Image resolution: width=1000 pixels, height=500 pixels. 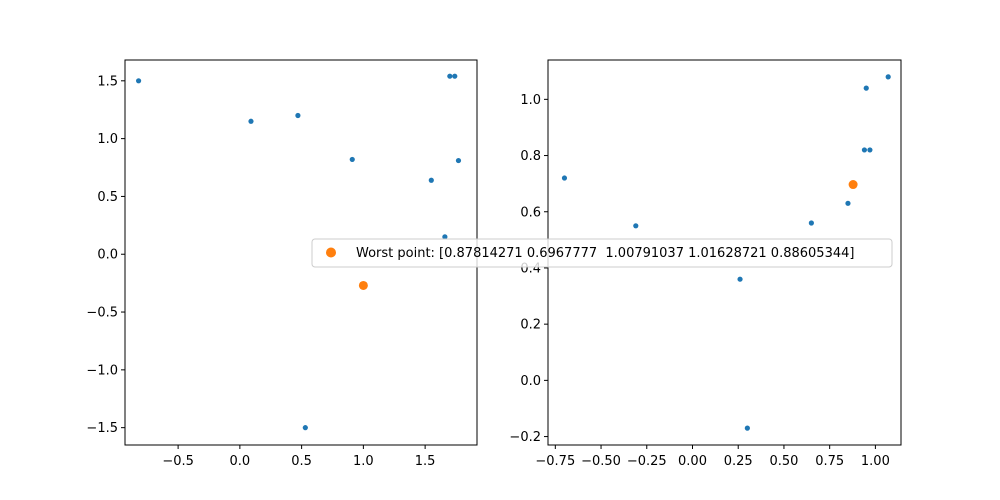 What do you see at coordinates (102, 428) in the screenshot?
I see `y-tick-label: −1.5` at bounding box center [102, 428].